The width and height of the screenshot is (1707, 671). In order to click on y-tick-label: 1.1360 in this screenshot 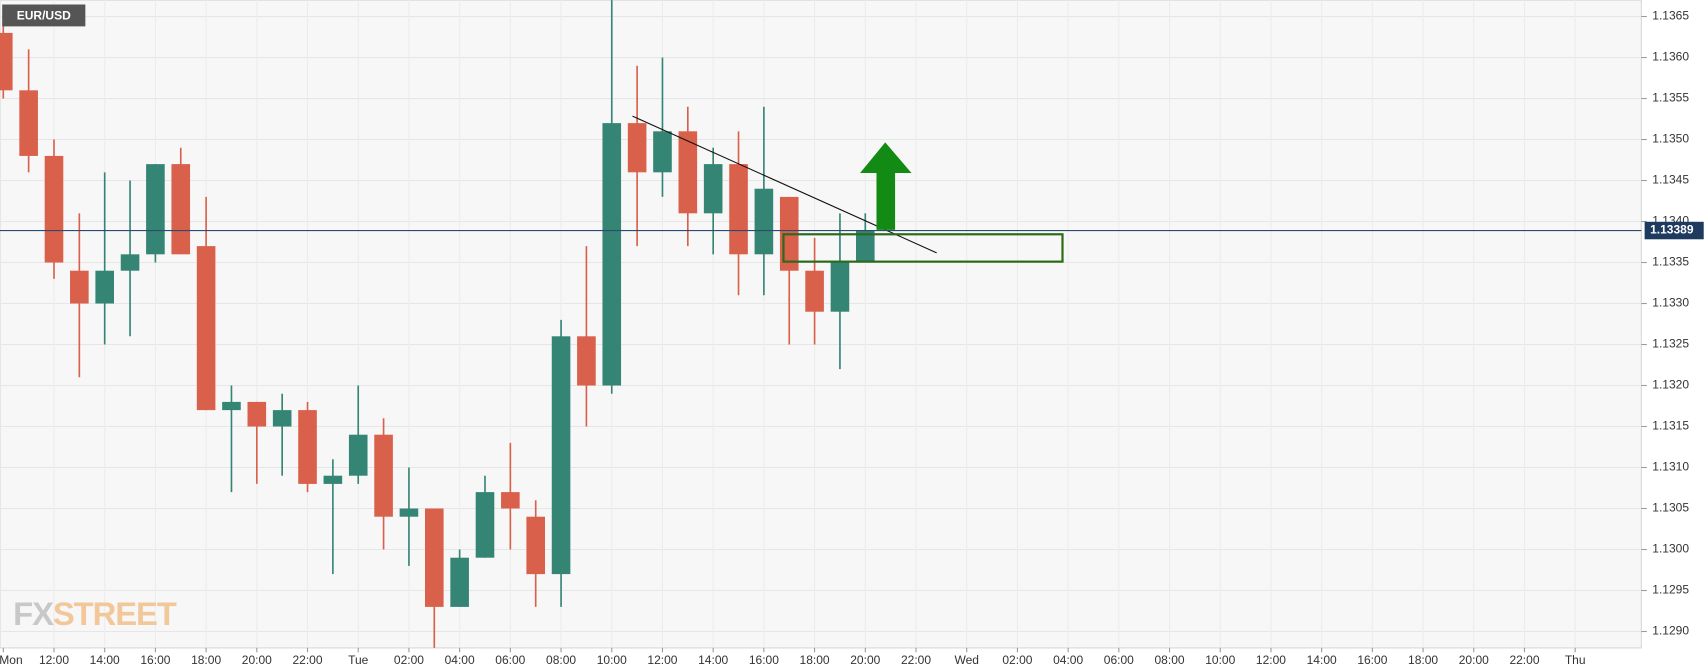, I will do `click(1670, 57)`.